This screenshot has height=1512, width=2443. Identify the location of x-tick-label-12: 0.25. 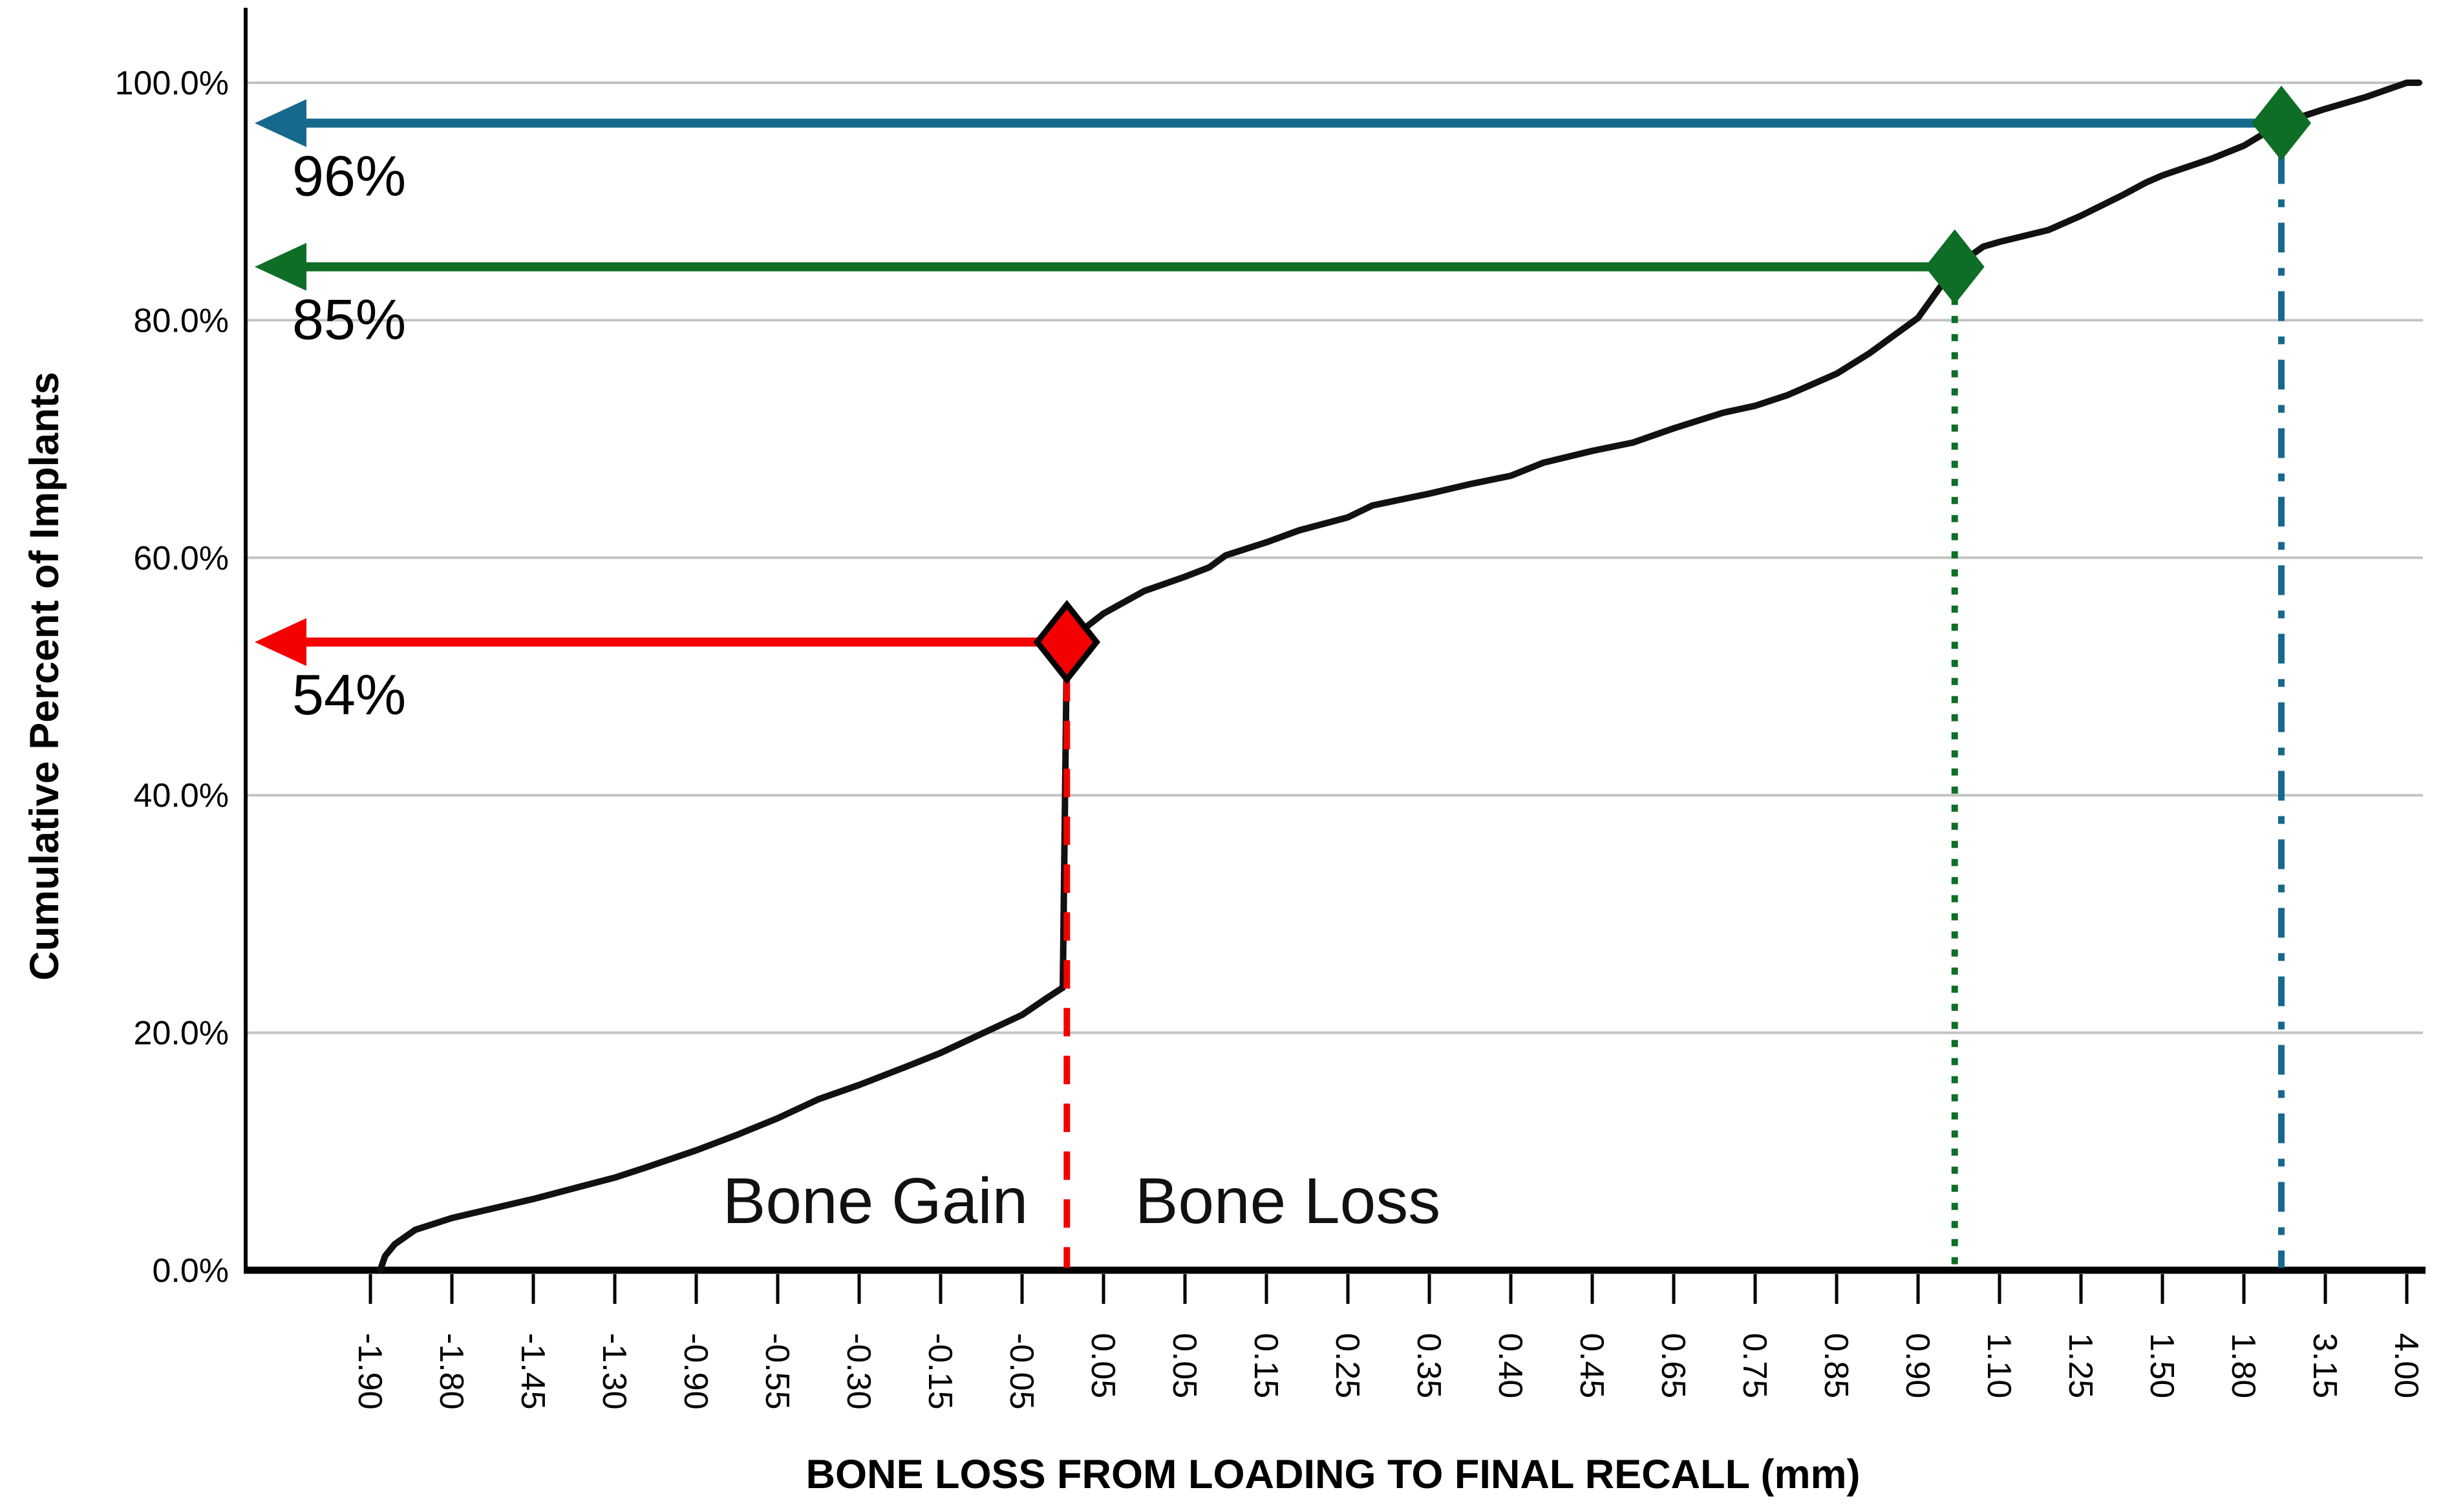
(1347, 1365).